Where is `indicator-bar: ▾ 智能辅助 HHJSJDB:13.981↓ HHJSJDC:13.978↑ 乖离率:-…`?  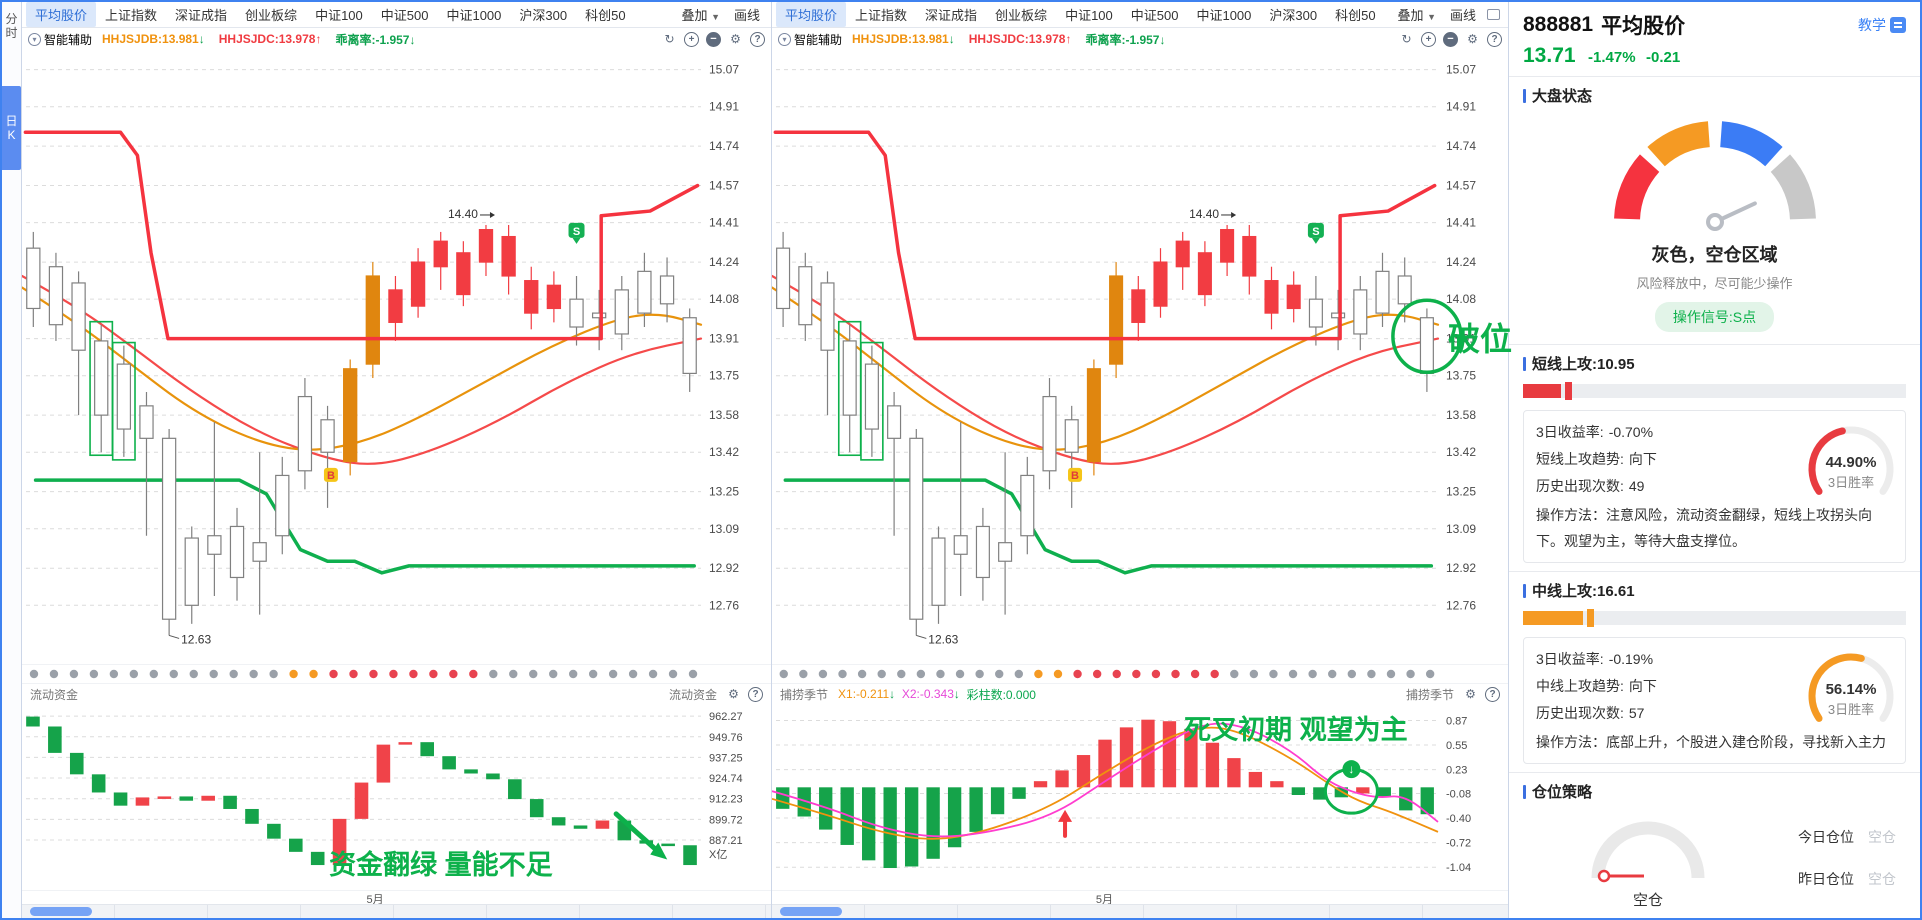
indicator-bar: ▾ 智能辅助 HHJSJDB:13.981↓ HHJSJDC:13.978↑ 乖离率:-… is located at coordinates (1140, 39).